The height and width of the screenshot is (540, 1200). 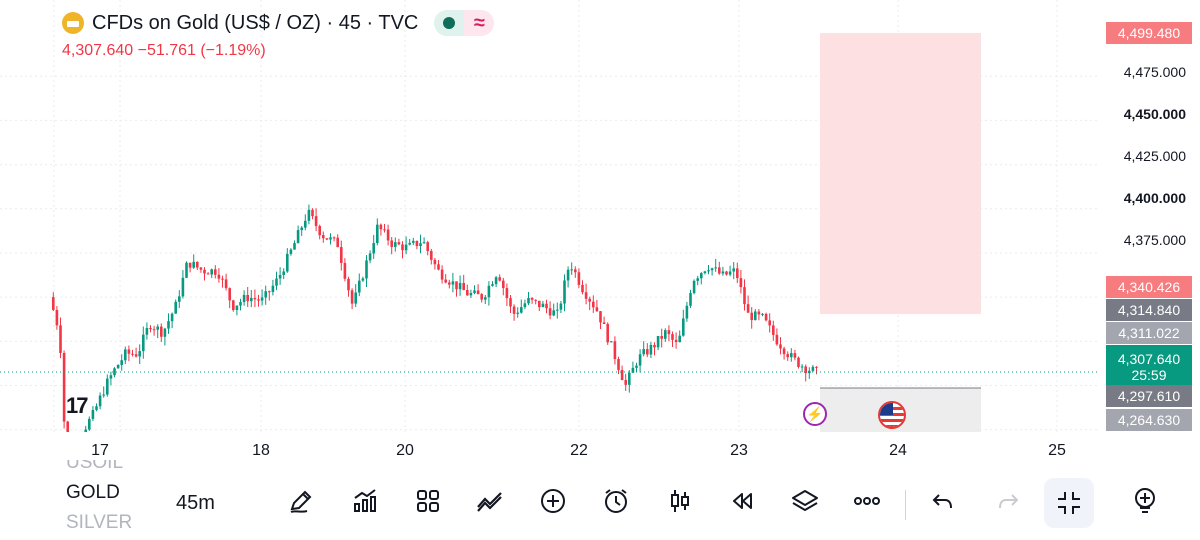 What do you see at coordinates (1149, 333) in the screenshot?
I see `level-price-tag: 4,311.022` at bounding box center [1149, 333].